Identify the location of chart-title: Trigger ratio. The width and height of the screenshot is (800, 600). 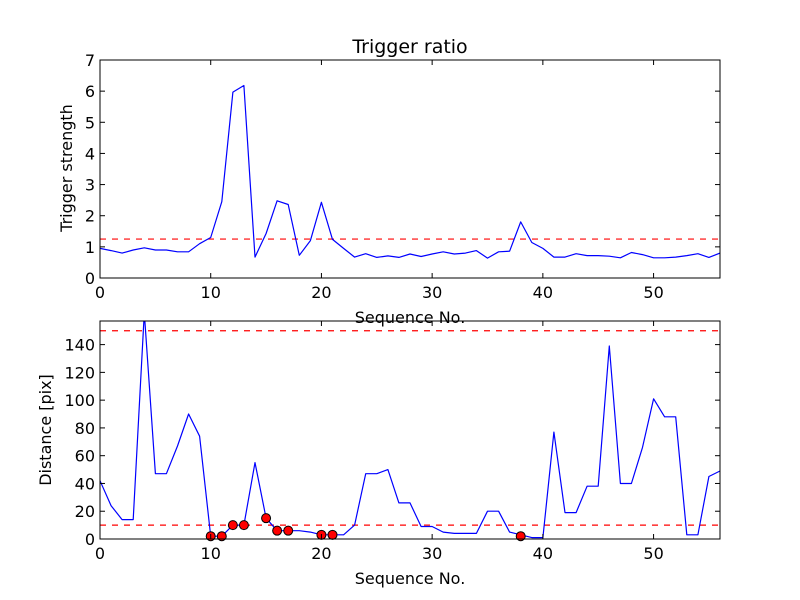
(409, 47).